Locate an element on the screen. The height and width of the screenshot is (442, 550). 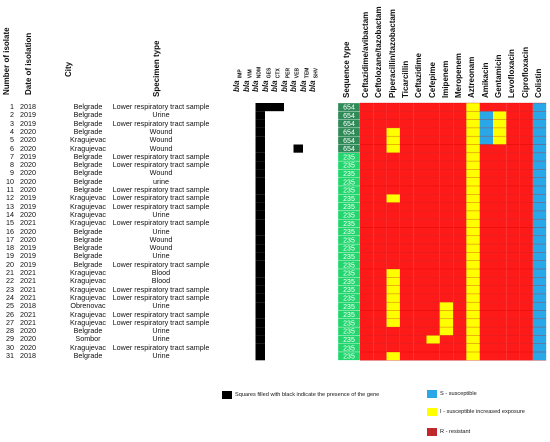
sequence-type-label: 235 is located at coordinates (349, 299).